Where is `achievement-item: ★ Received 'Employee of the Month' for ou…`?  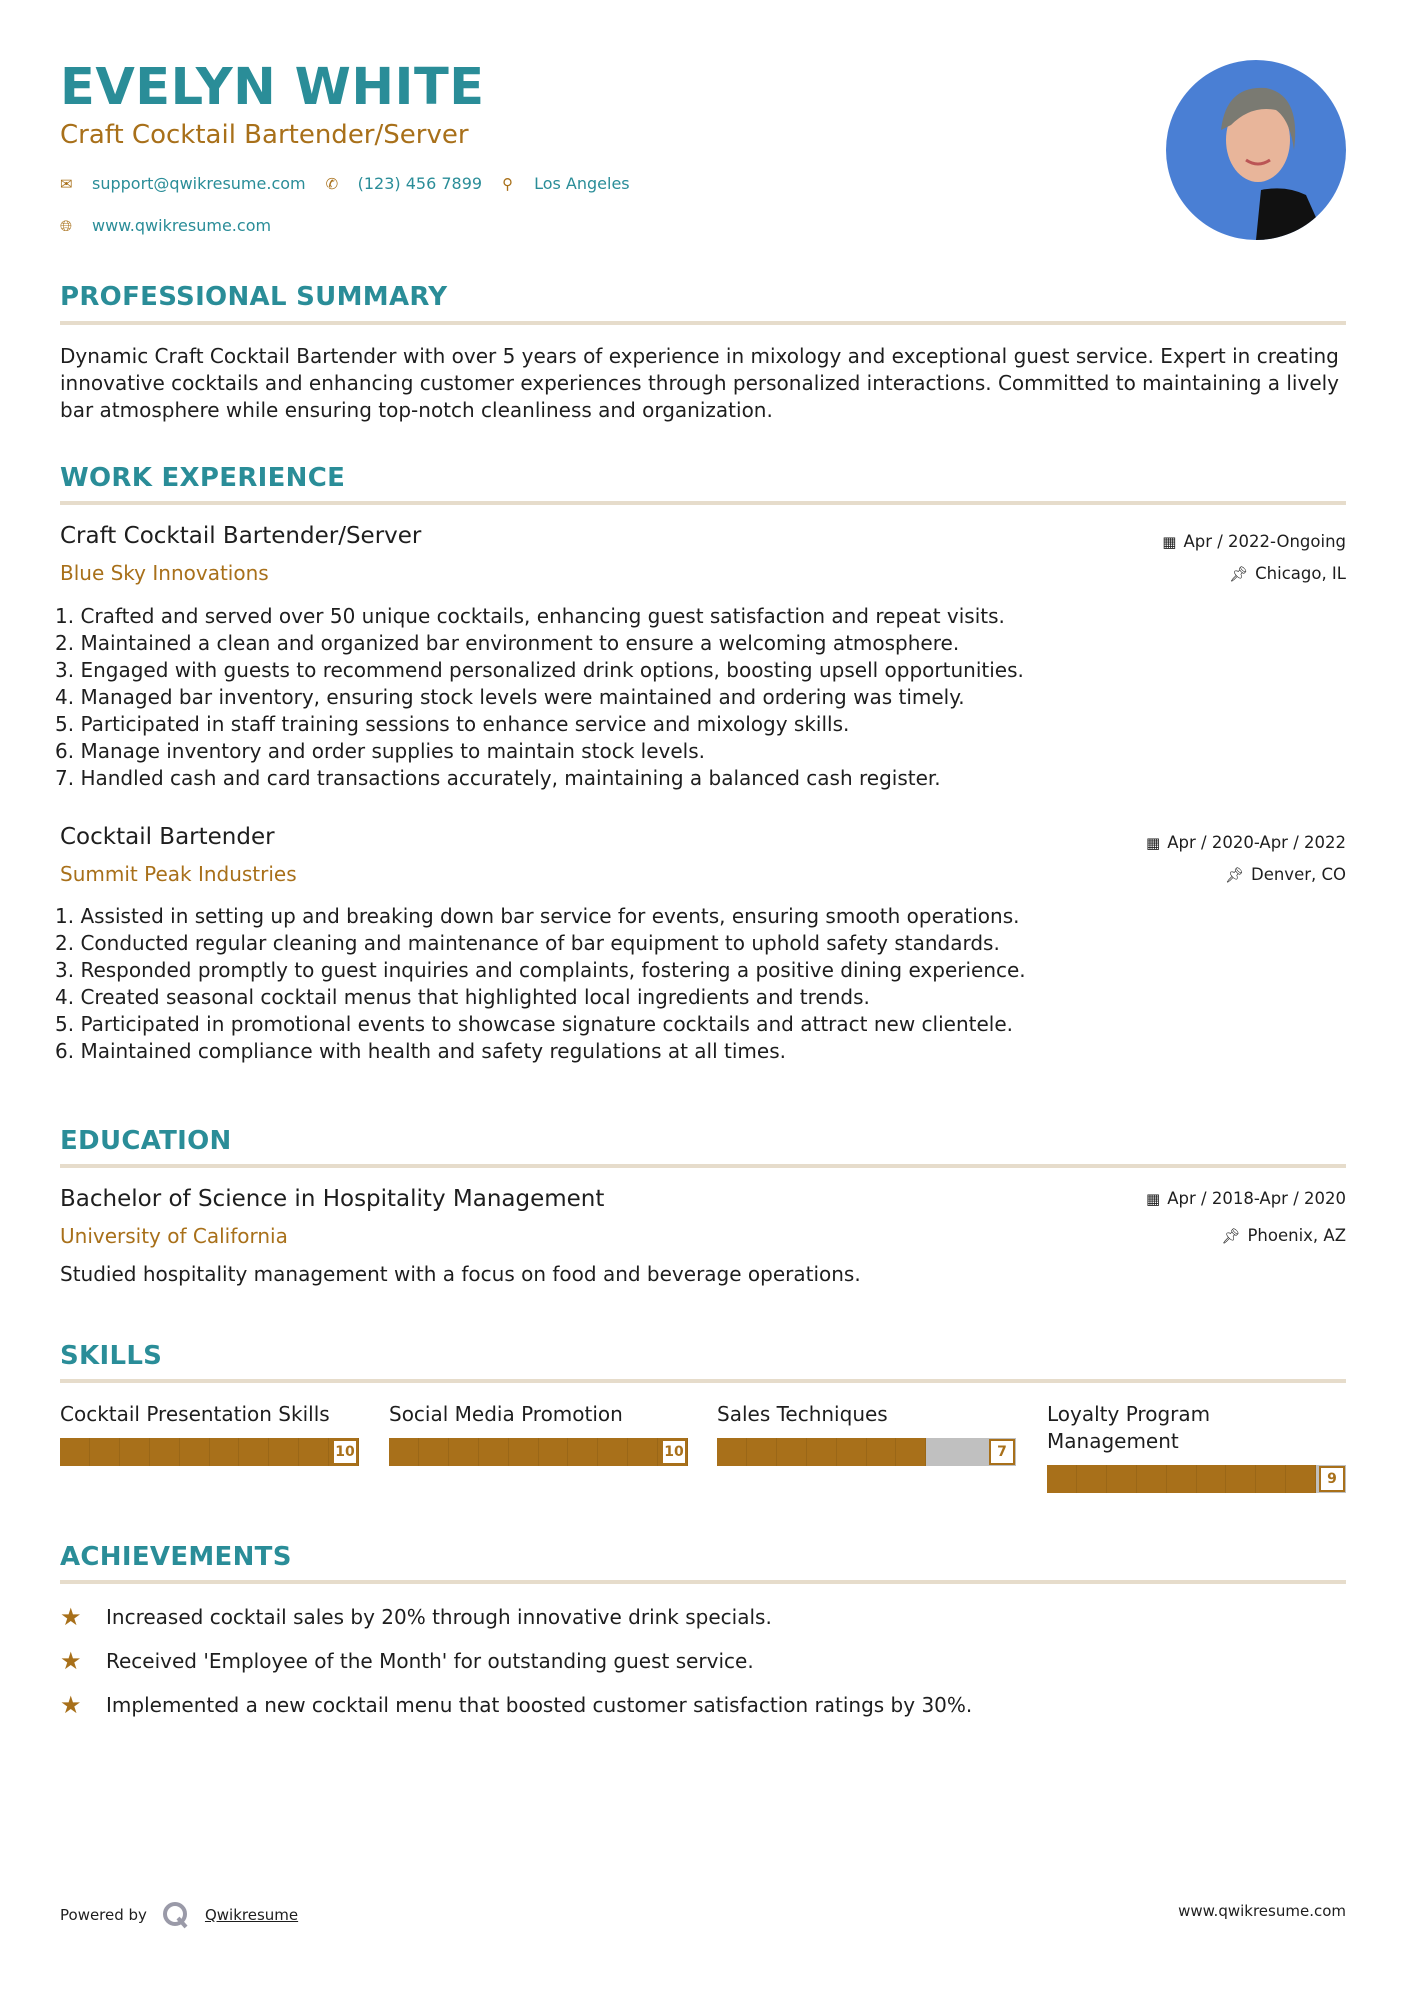
achievement-item: ★ Received 'Employee of the Month' for ou… is located at coordinates (407, 1661).